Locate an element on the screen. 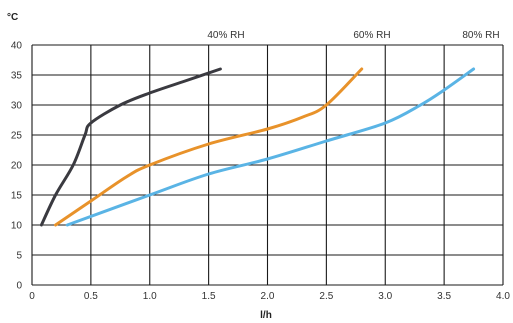 The image size is (513, 323). series-label-3: 80% RH is located at coordinates (480, 35).